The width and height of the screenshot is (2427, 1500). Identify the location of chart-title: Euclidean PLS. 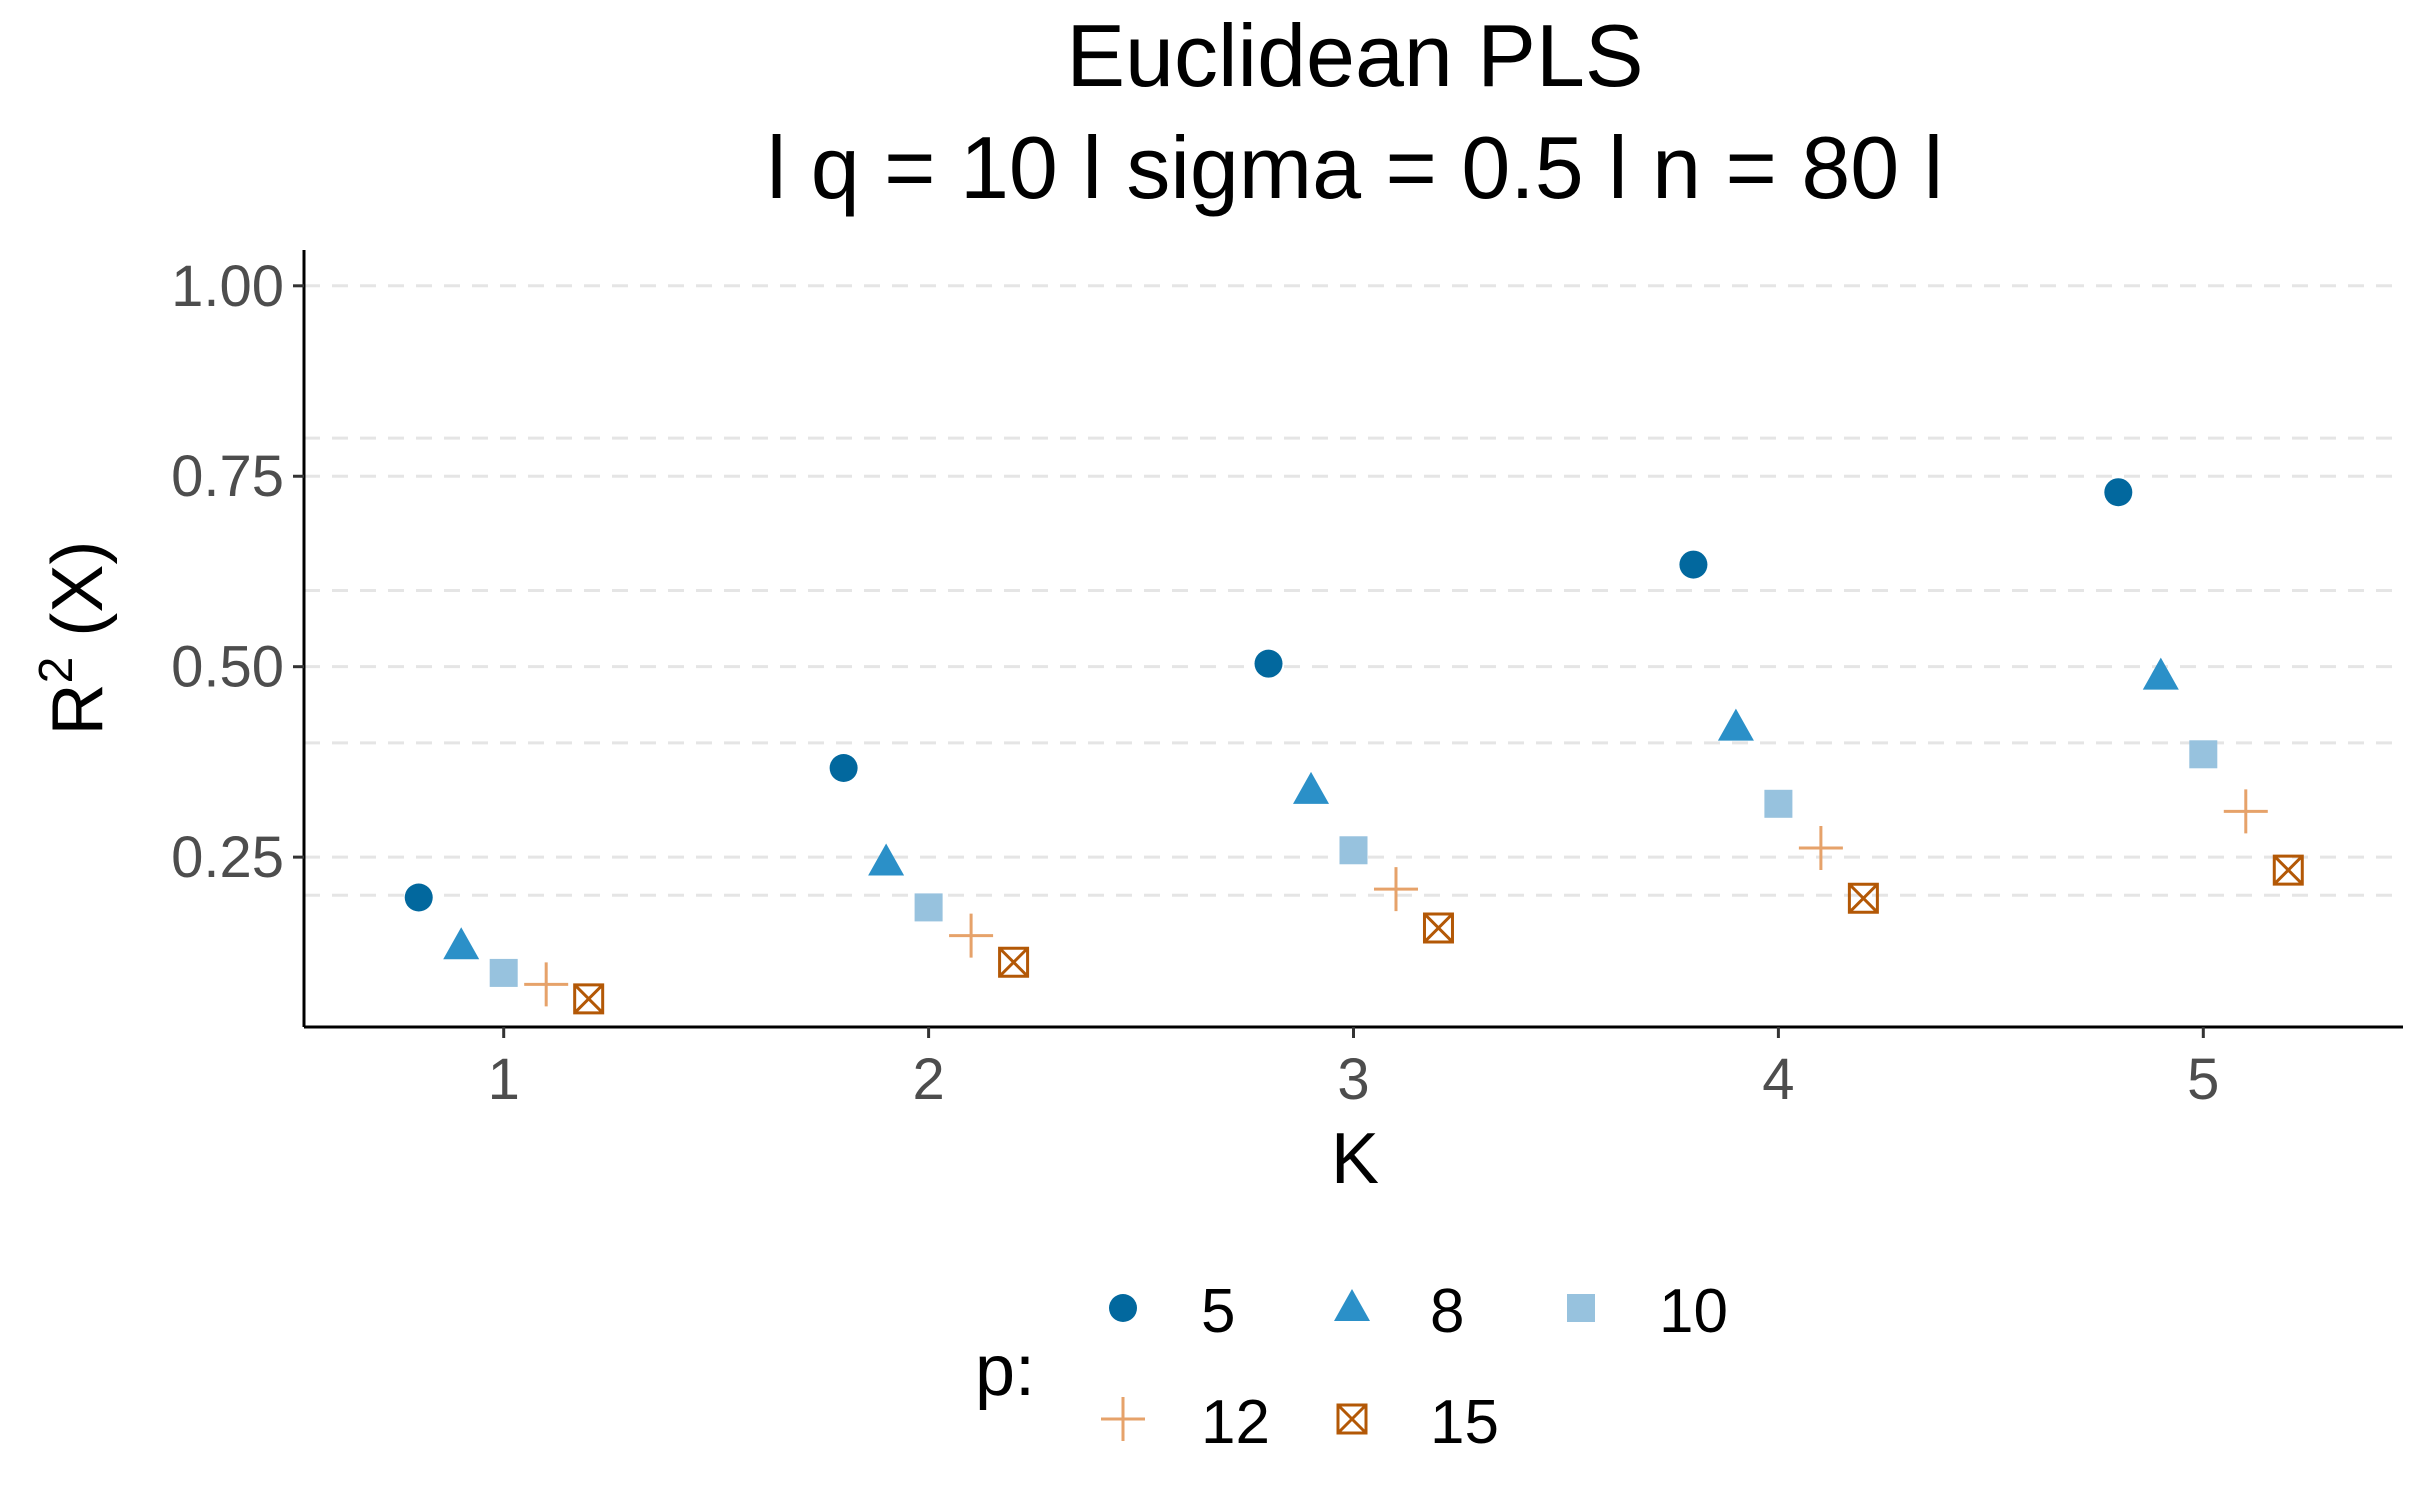
(1354, 55).